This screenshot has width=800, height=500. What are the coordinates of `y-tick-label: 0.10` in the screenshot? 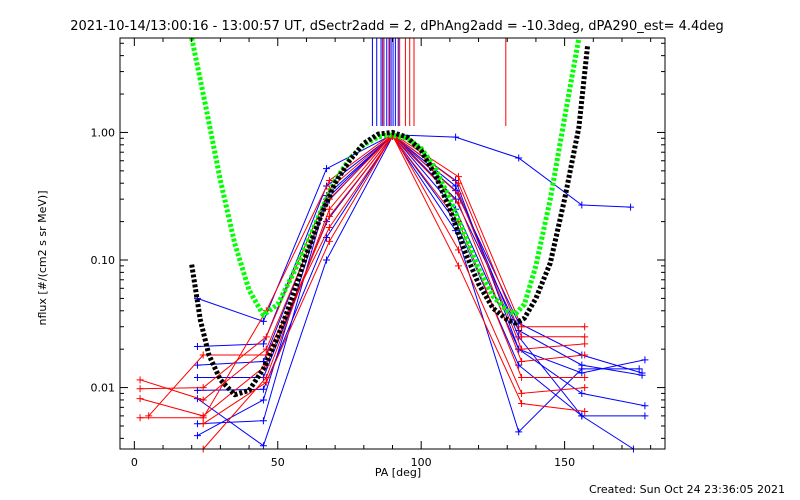 It's located at (103, 260).